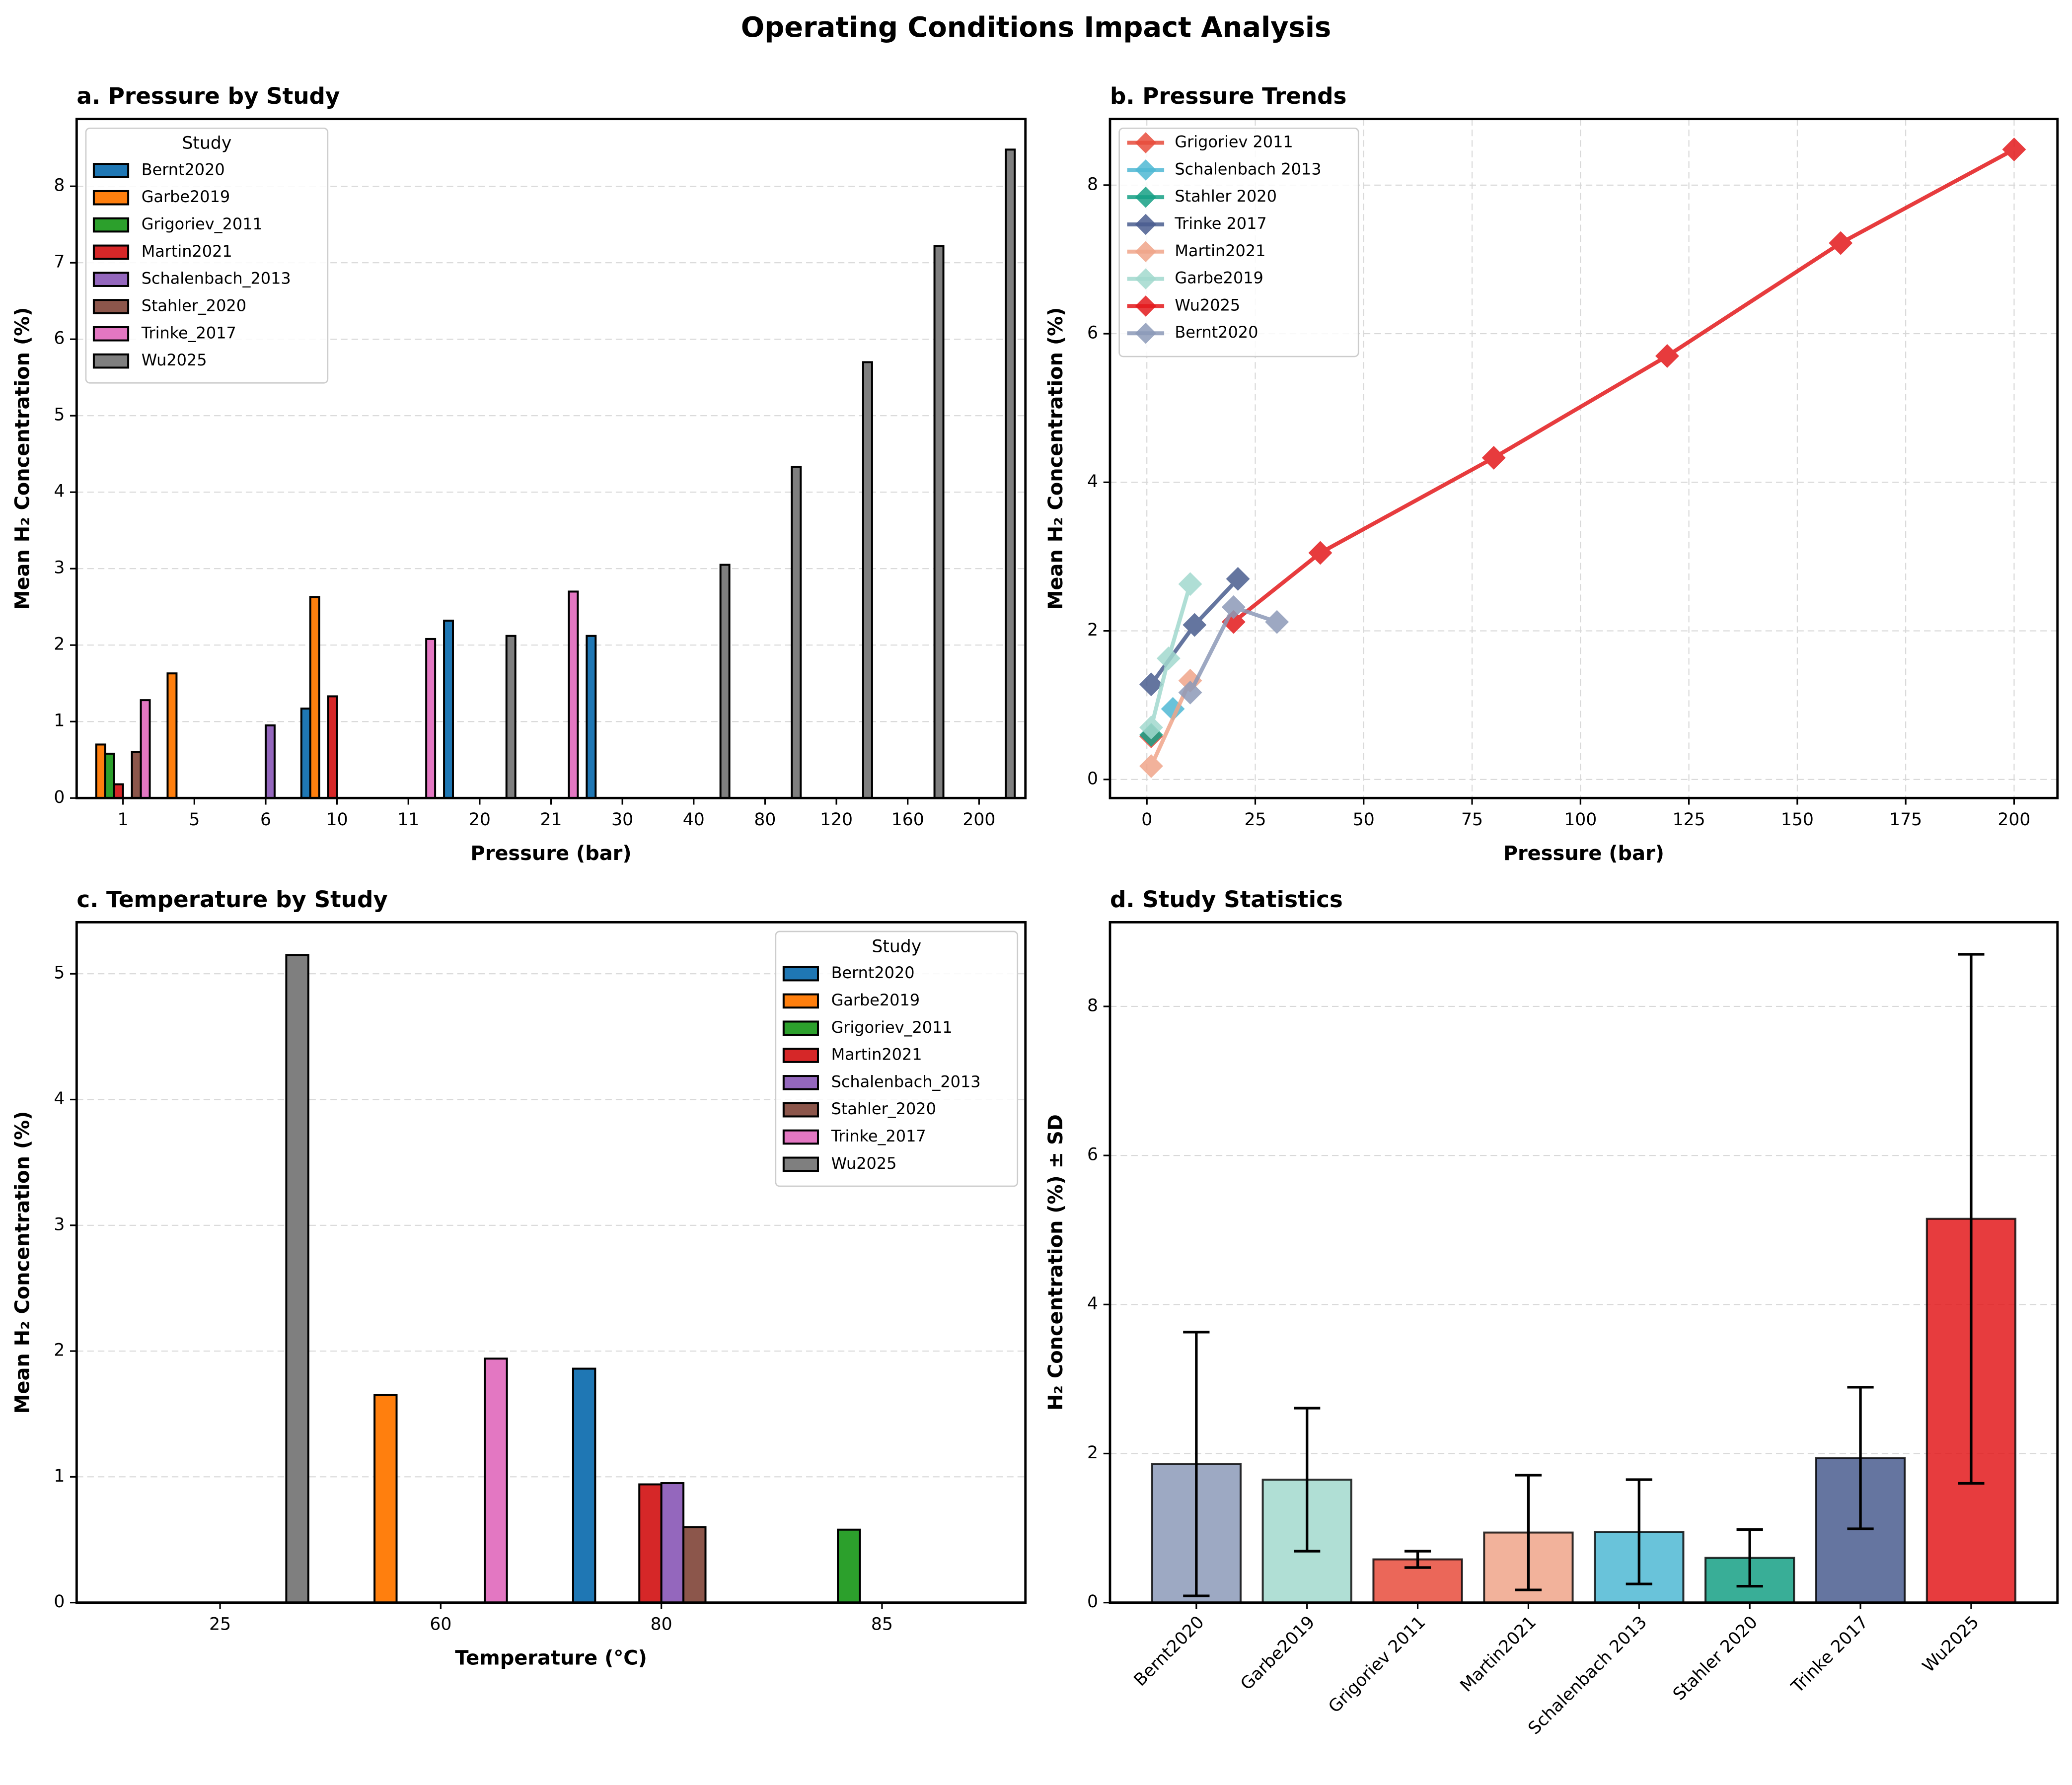 This screenshot has width=2072, height=1785. I want to click on x-tick-label: 6, so click(265, 820).